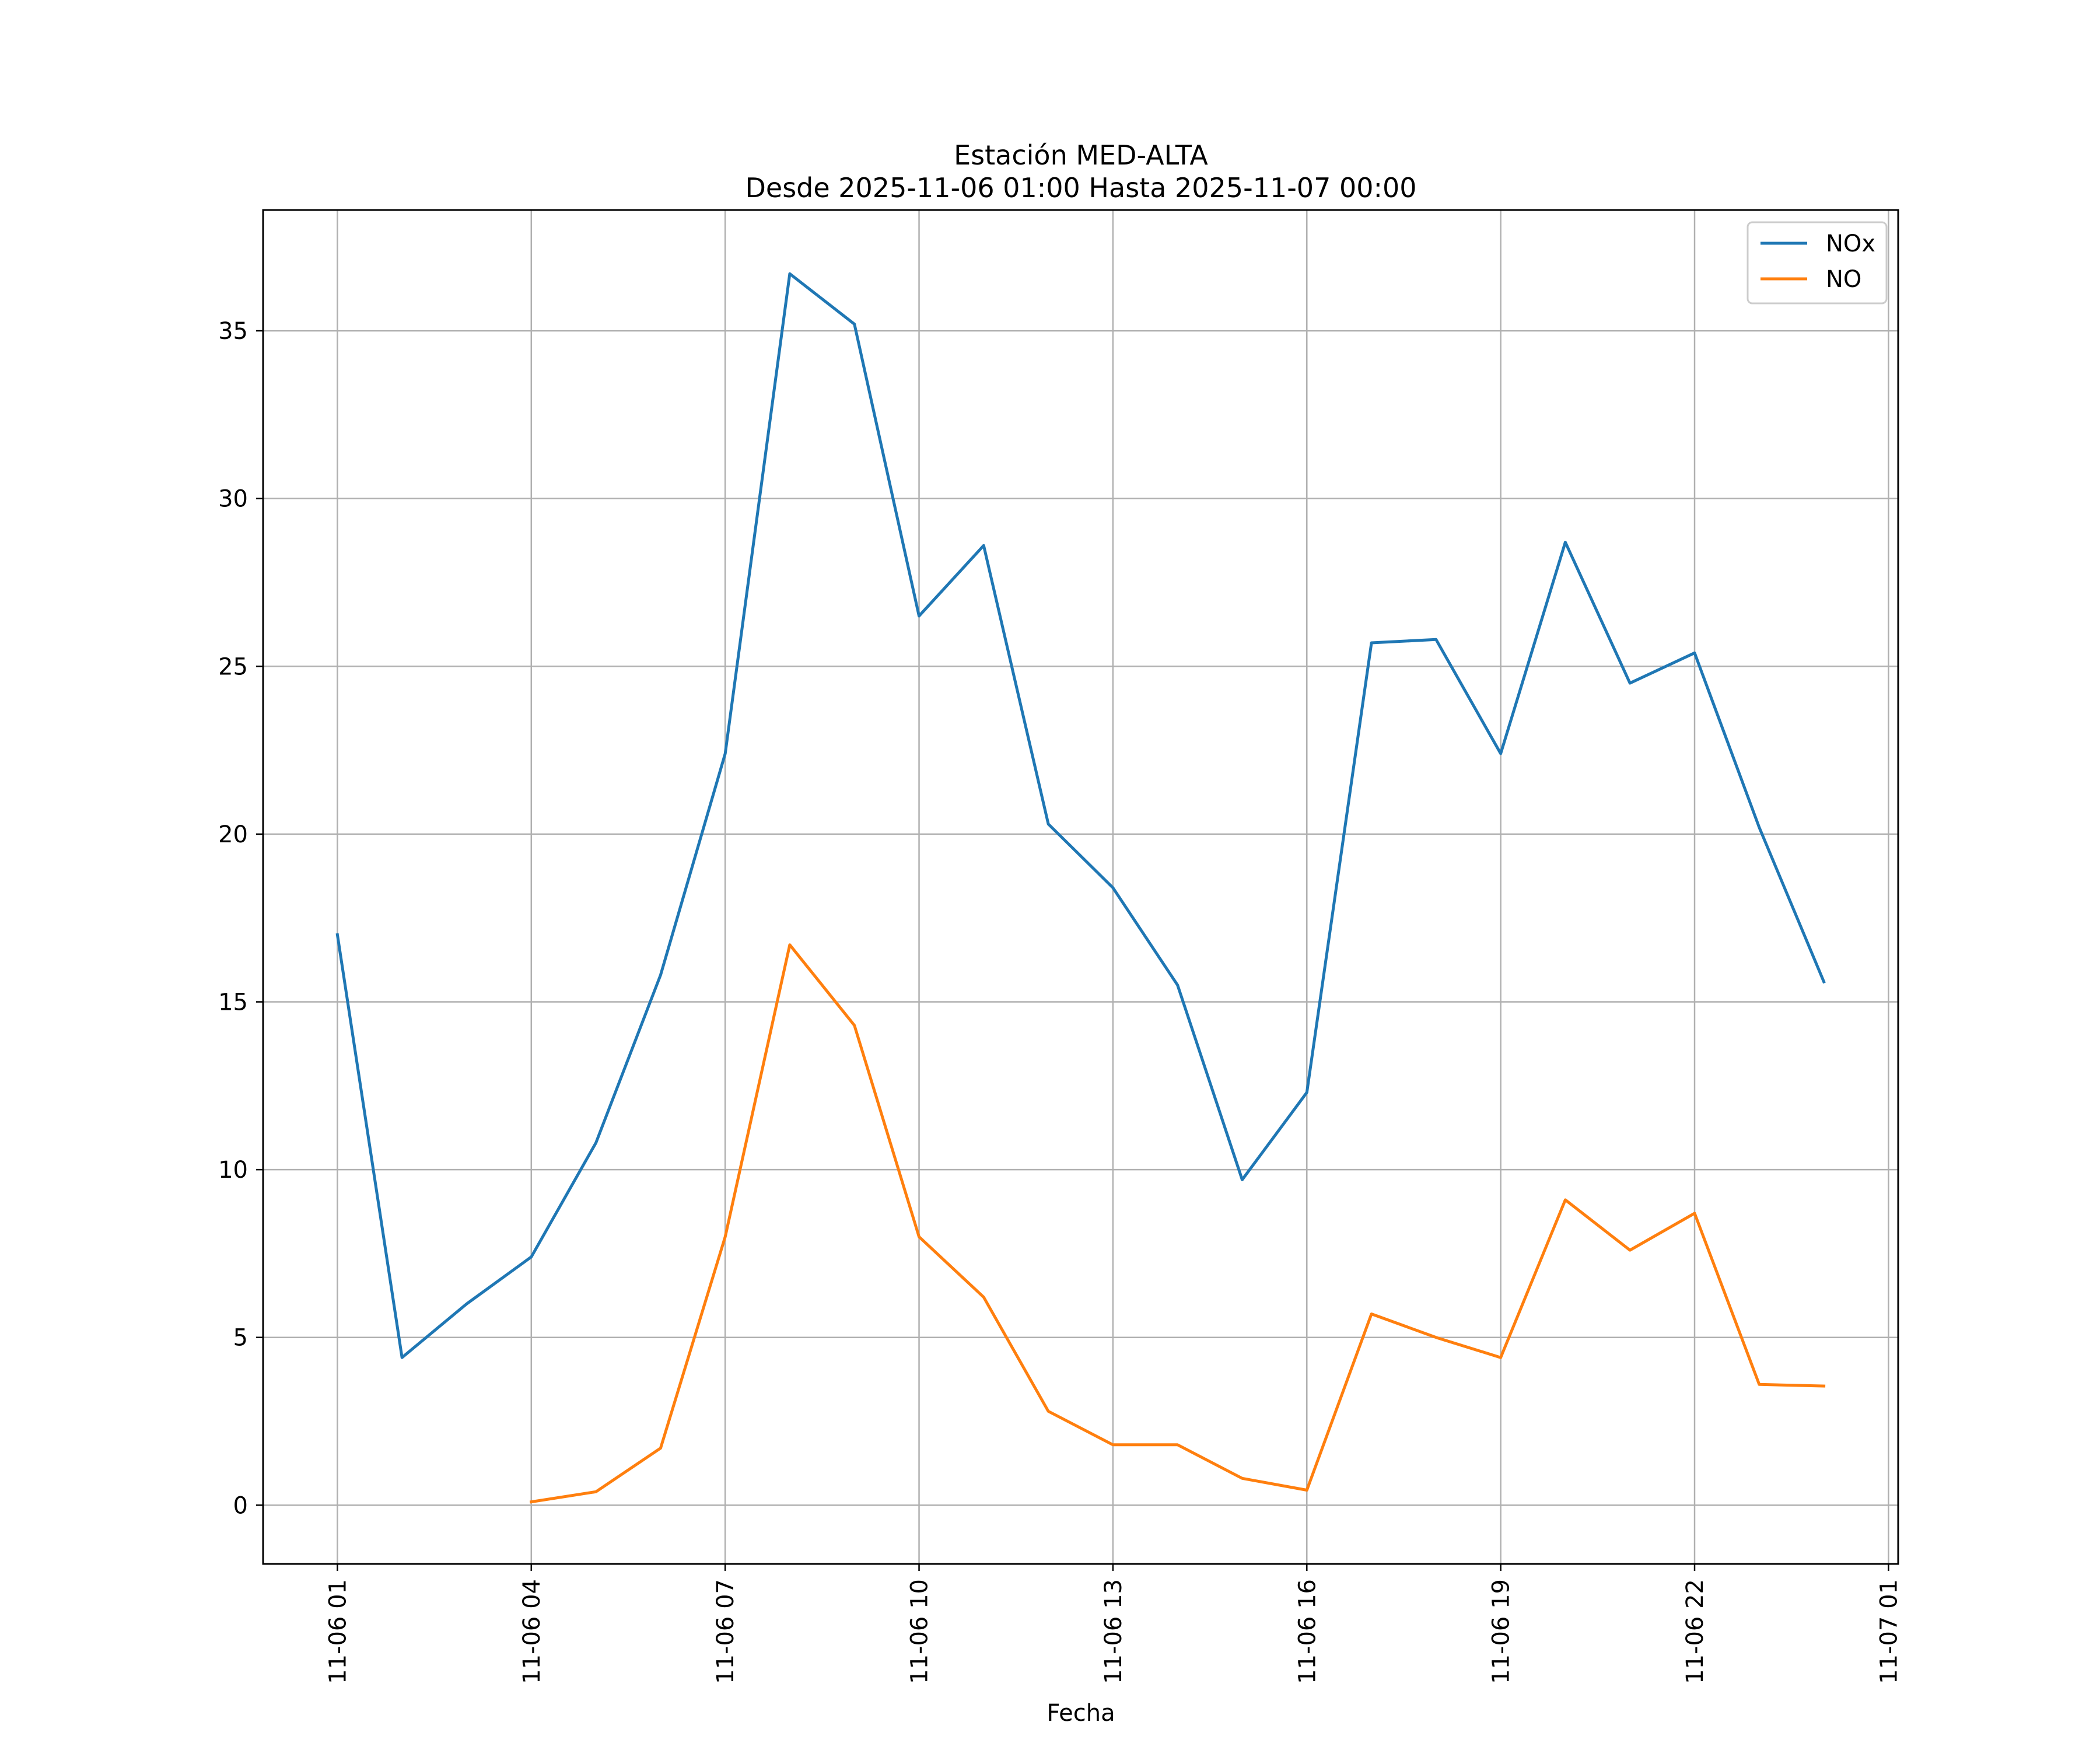 This screenshot has height=1750, width=2100. What do you see at coordinates (233, 1170) in the screenshot?
I see `y-tick-label: 10` at bounding box center [233, 1170].